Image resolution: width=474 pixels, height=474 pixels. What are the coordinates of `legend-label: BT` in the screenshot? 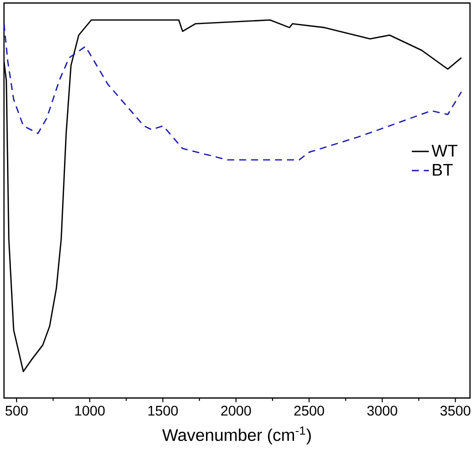 It's located at (442, 170).